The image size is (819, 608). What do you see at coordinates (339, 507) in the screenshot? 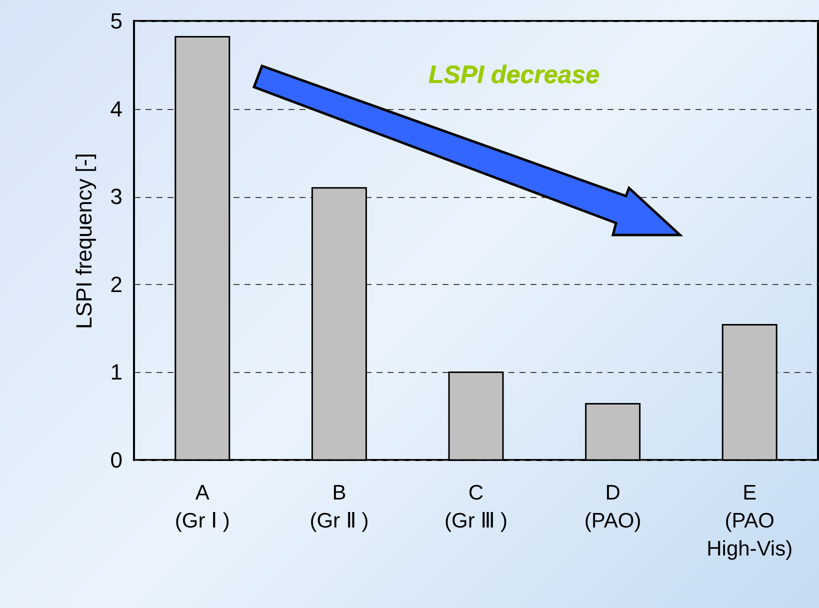
I see `x-tick-label: B (Gr Ⅱ )` at bounding box center [339, 507].